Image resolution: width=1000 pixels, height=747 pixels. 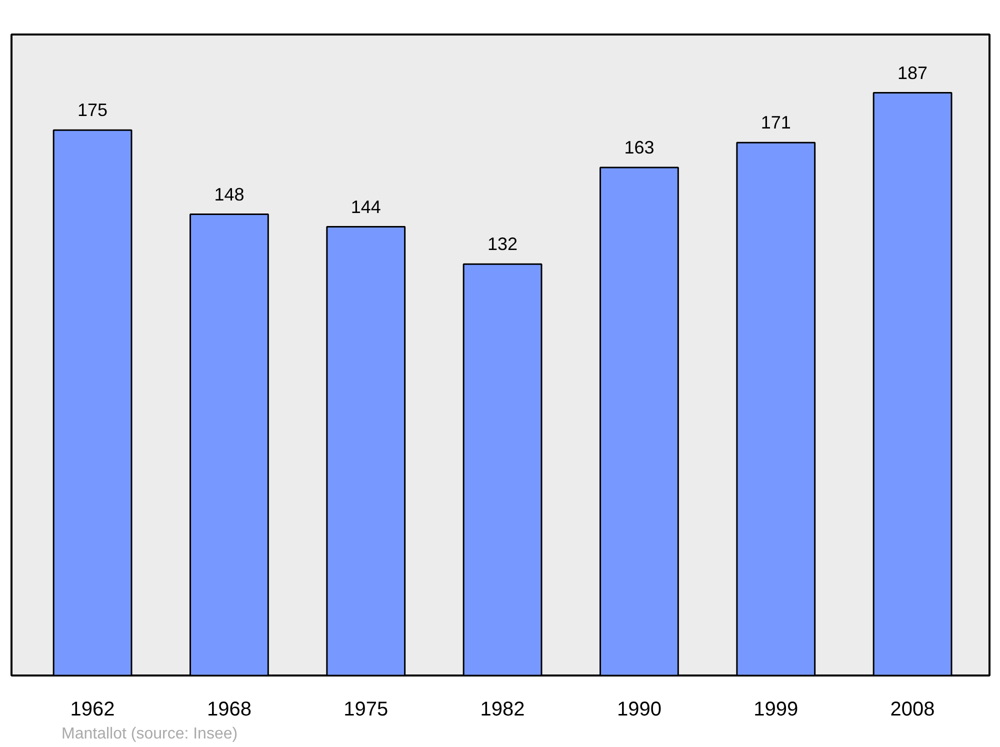 What do you see at coordinates (150, 734) in the screenshot?
I see `text: Mantallot (source: Insee)` at bounding box center [150, 734].